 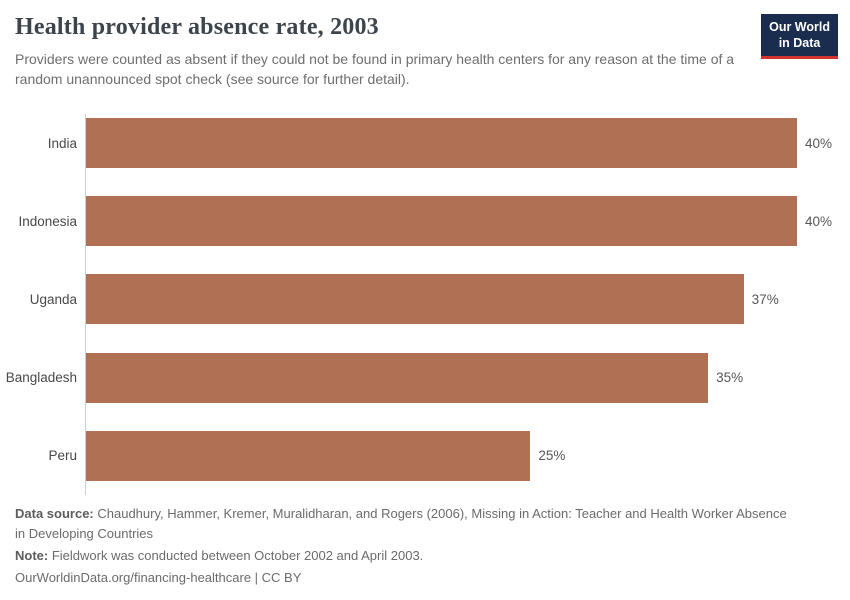 What do you see at coordinates (53, 299) in the screenshot?
I see `category-label: Uganda` at bounding box center [53, 299].